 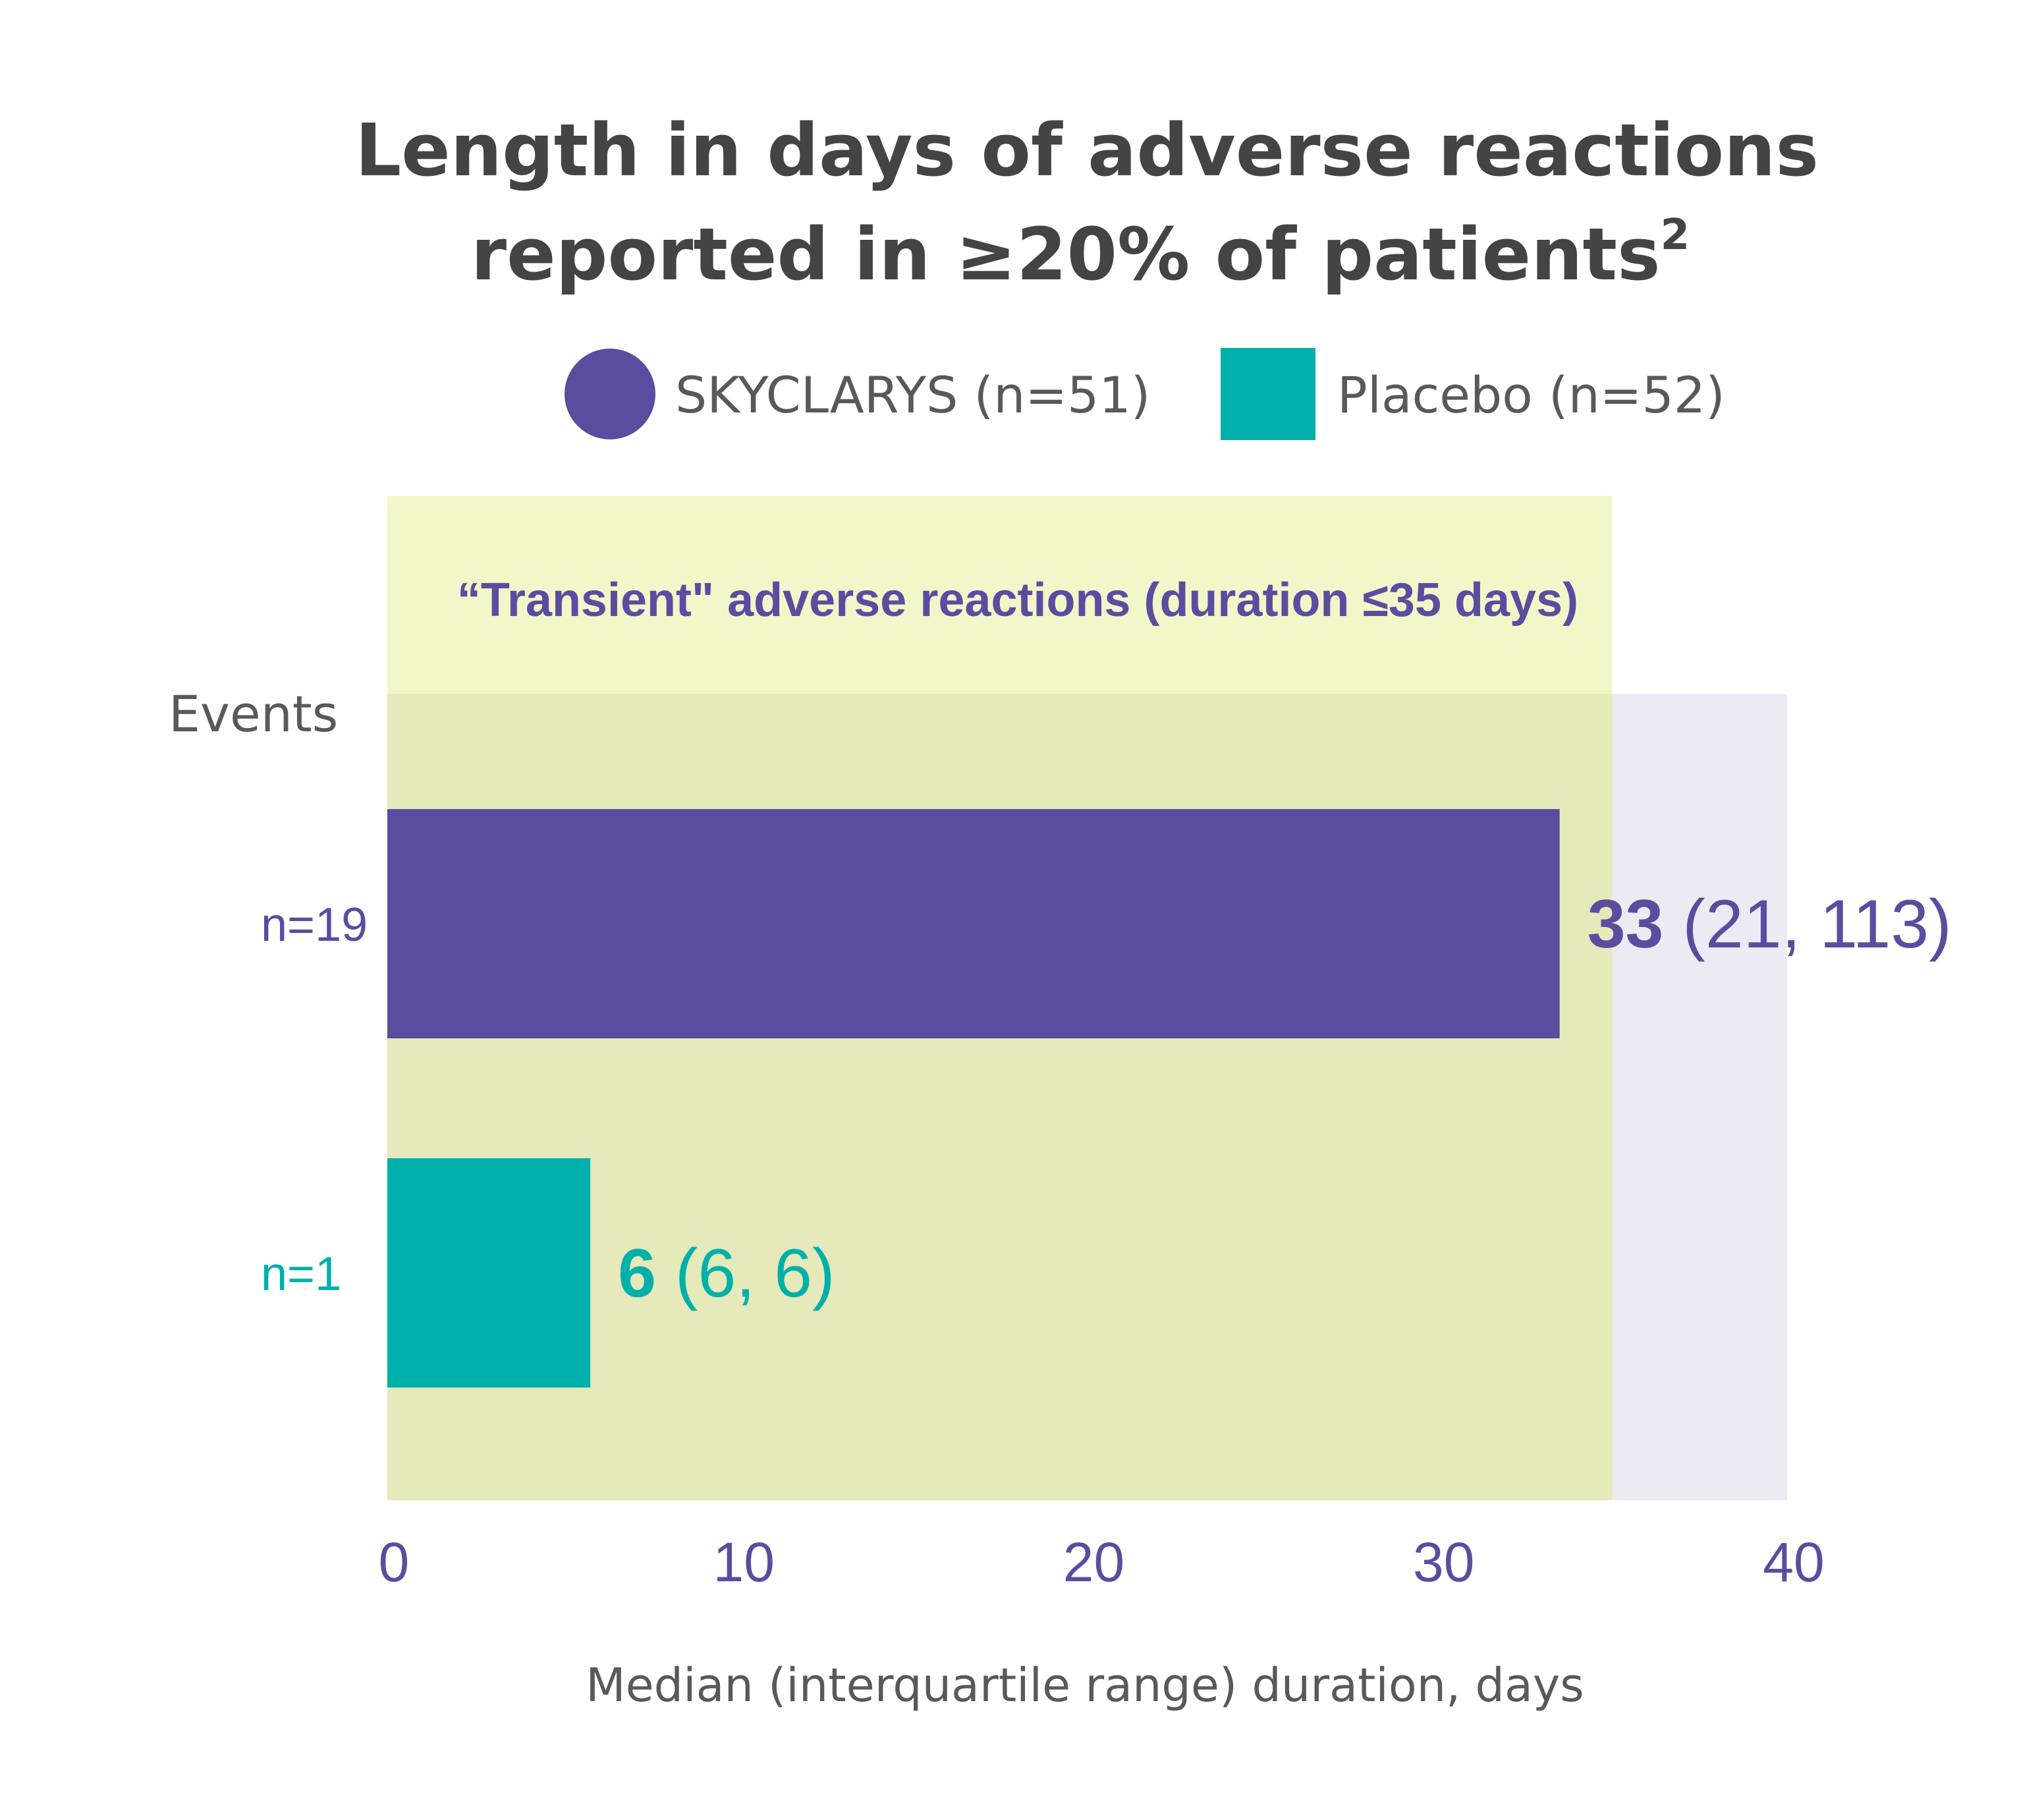 I want to click on category-label-1: n=1, so click(x=301, y=1274).